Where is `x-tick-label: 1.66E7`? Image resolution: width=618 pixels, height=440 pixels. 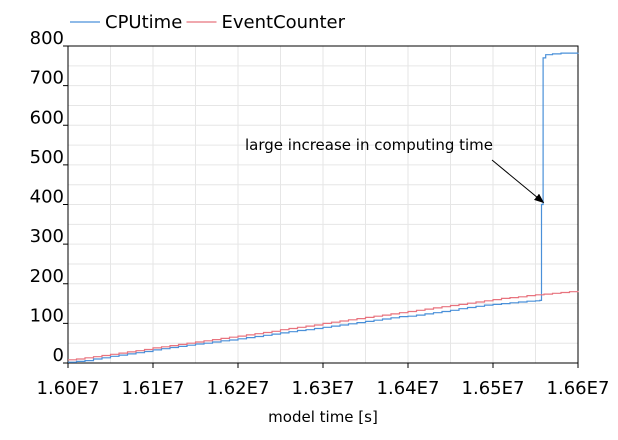
x-tick-label: 1.66E7 is located at coordinates (578, 388).